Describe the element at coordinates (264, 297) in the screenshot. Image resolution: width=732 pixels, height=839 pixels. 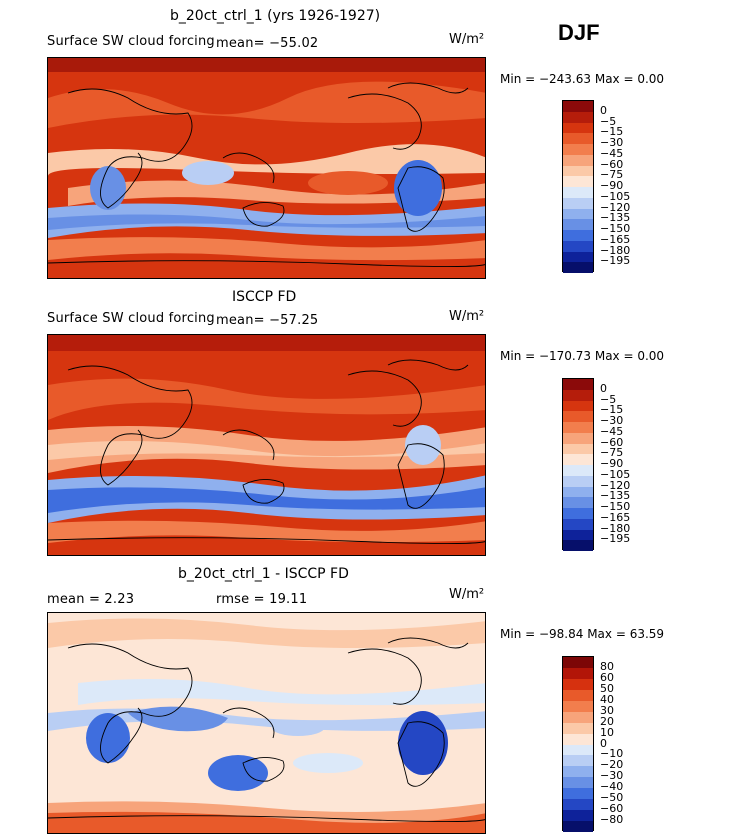
I see `panel2-title: ISCCP FD` at that location.